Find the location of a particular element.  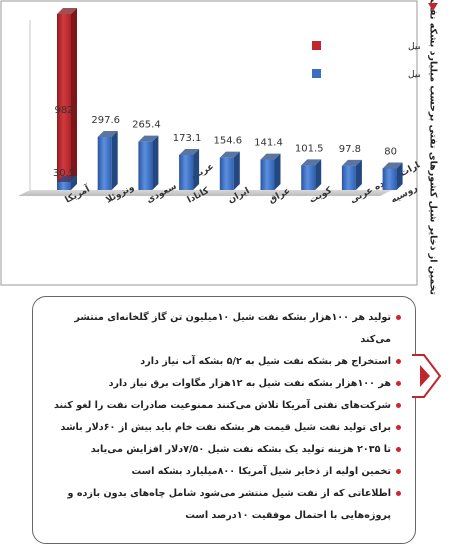

bar-کویت-inplace-side is located at coordinates (318, 174).